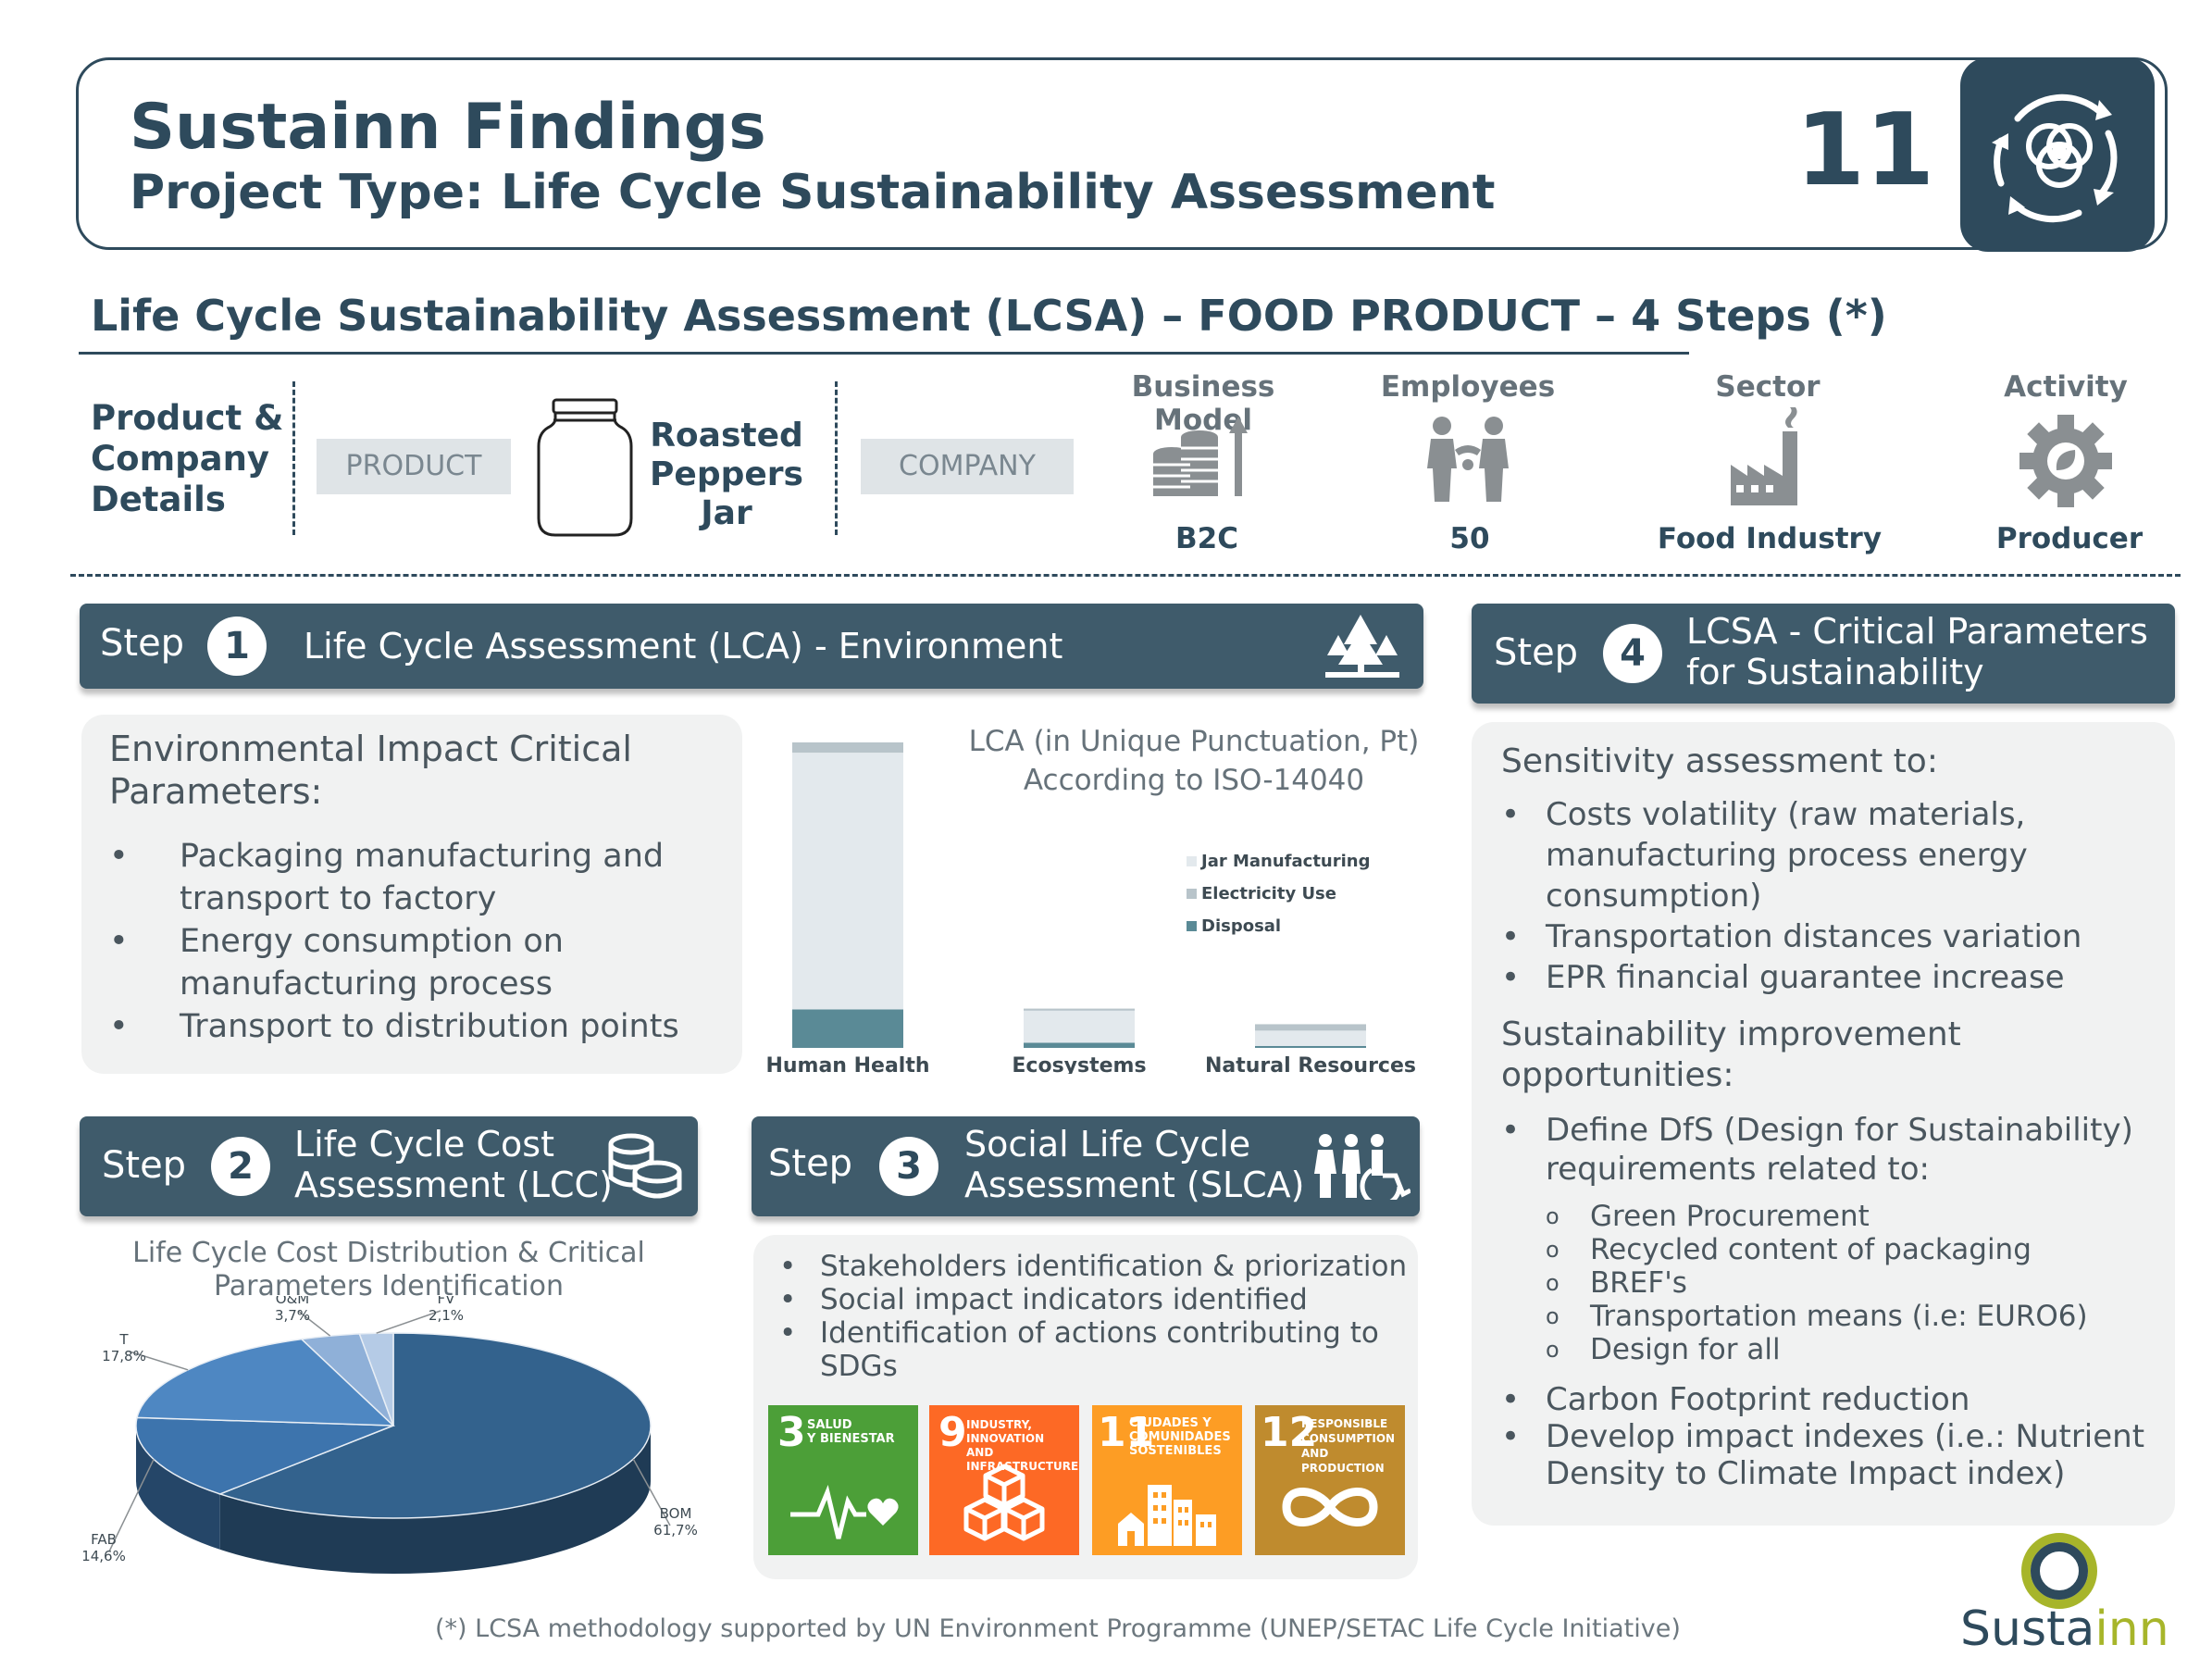 The height and width of the screenshot is (1657, 2212). Describe the element at coordinates (144, 1165) in the screenshot. I see `step2-word: Step` at that location.